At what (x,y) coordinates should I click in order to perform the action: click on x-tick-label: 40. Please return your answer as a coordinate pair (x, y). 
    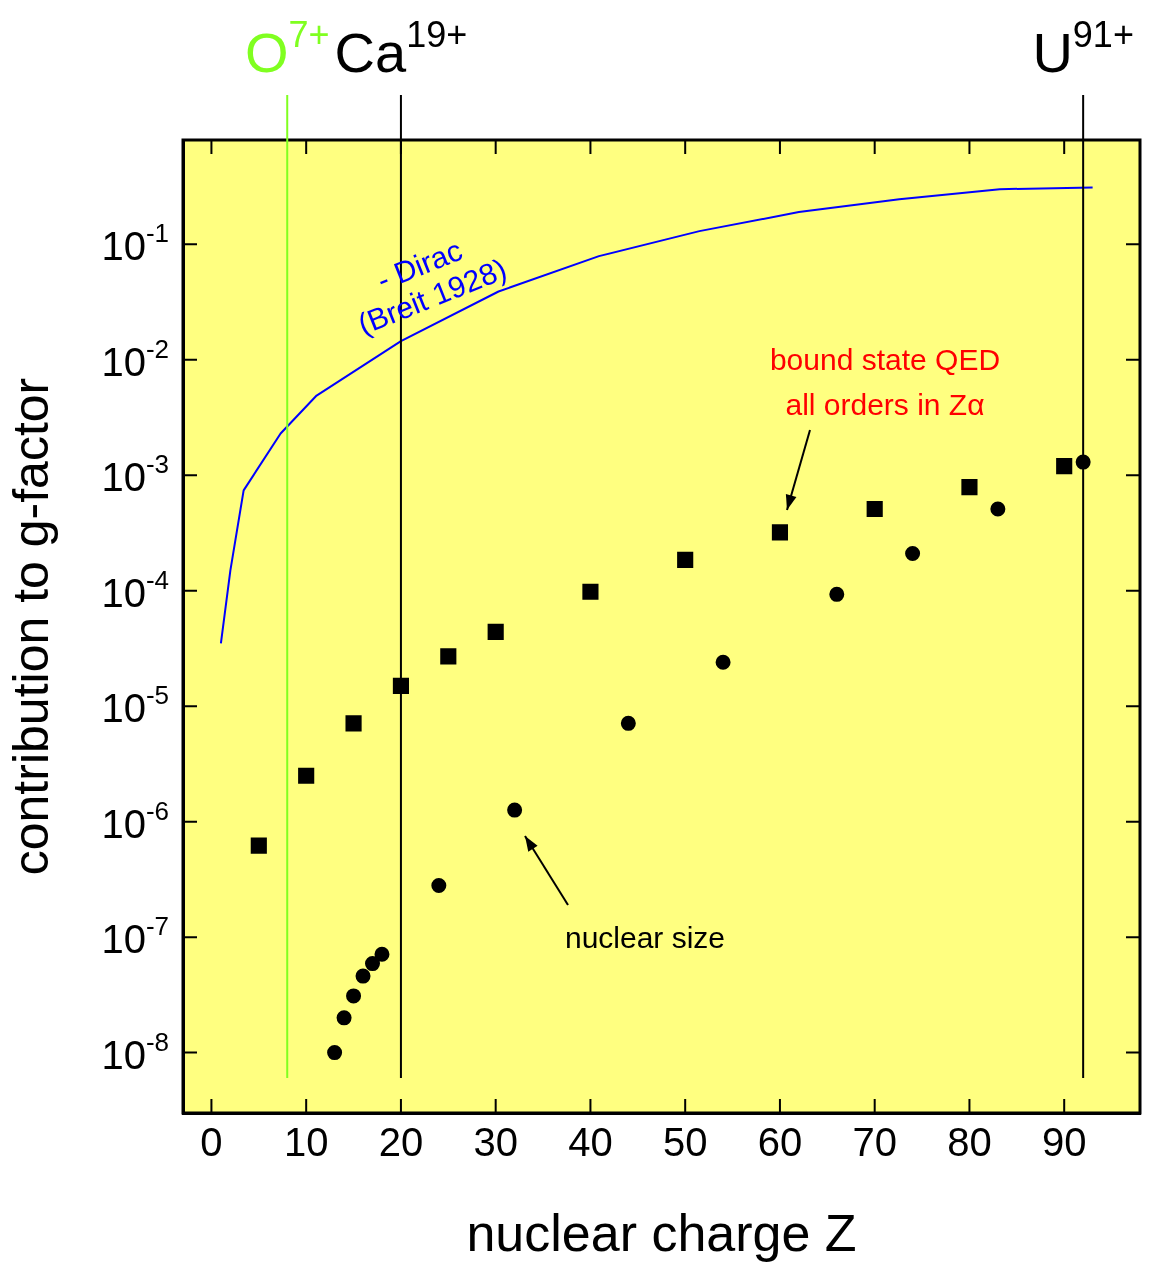
    Looking at the image, I should click on (590, 1142).